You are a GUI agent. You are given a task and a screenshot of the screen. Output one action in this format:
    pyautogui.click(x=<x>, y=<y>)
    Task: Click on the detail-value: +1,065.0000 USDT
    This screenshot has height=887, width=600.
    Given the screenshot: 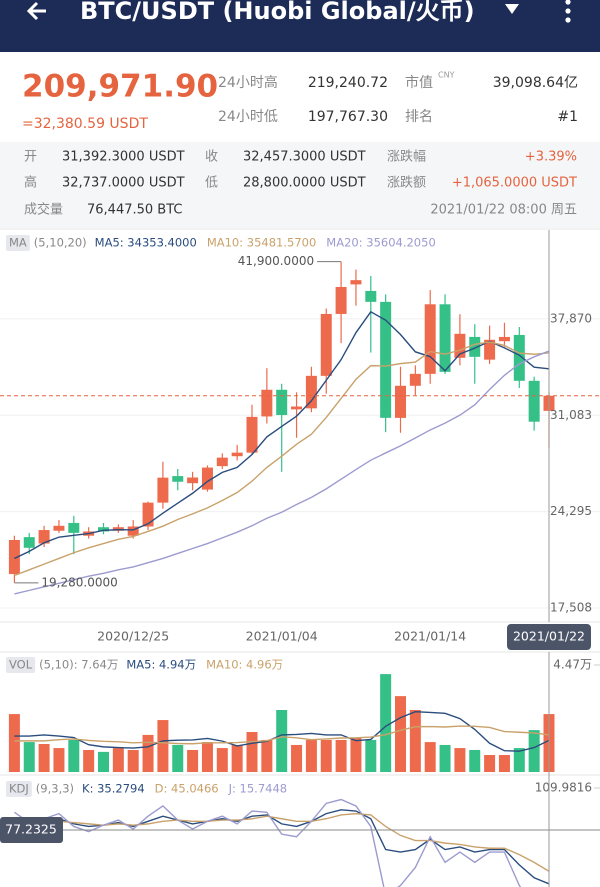 What is the action you would take?
    pyautogui.click(x=514, y=183)
    